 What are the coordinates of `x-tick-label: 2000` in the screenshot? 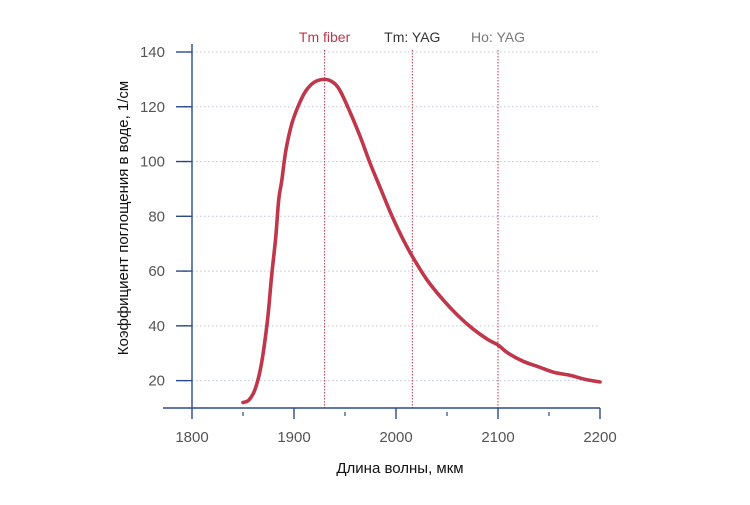 It's located at (395, 437).